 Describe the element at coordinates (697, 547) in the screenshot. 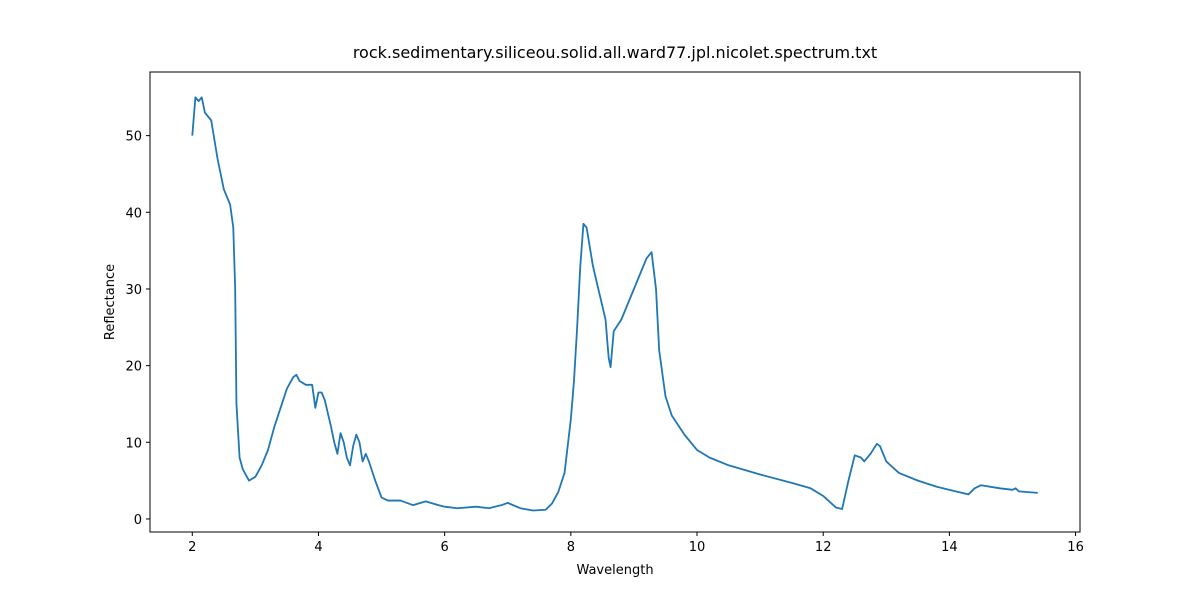

I see `x-tick-label: 10` at that location.